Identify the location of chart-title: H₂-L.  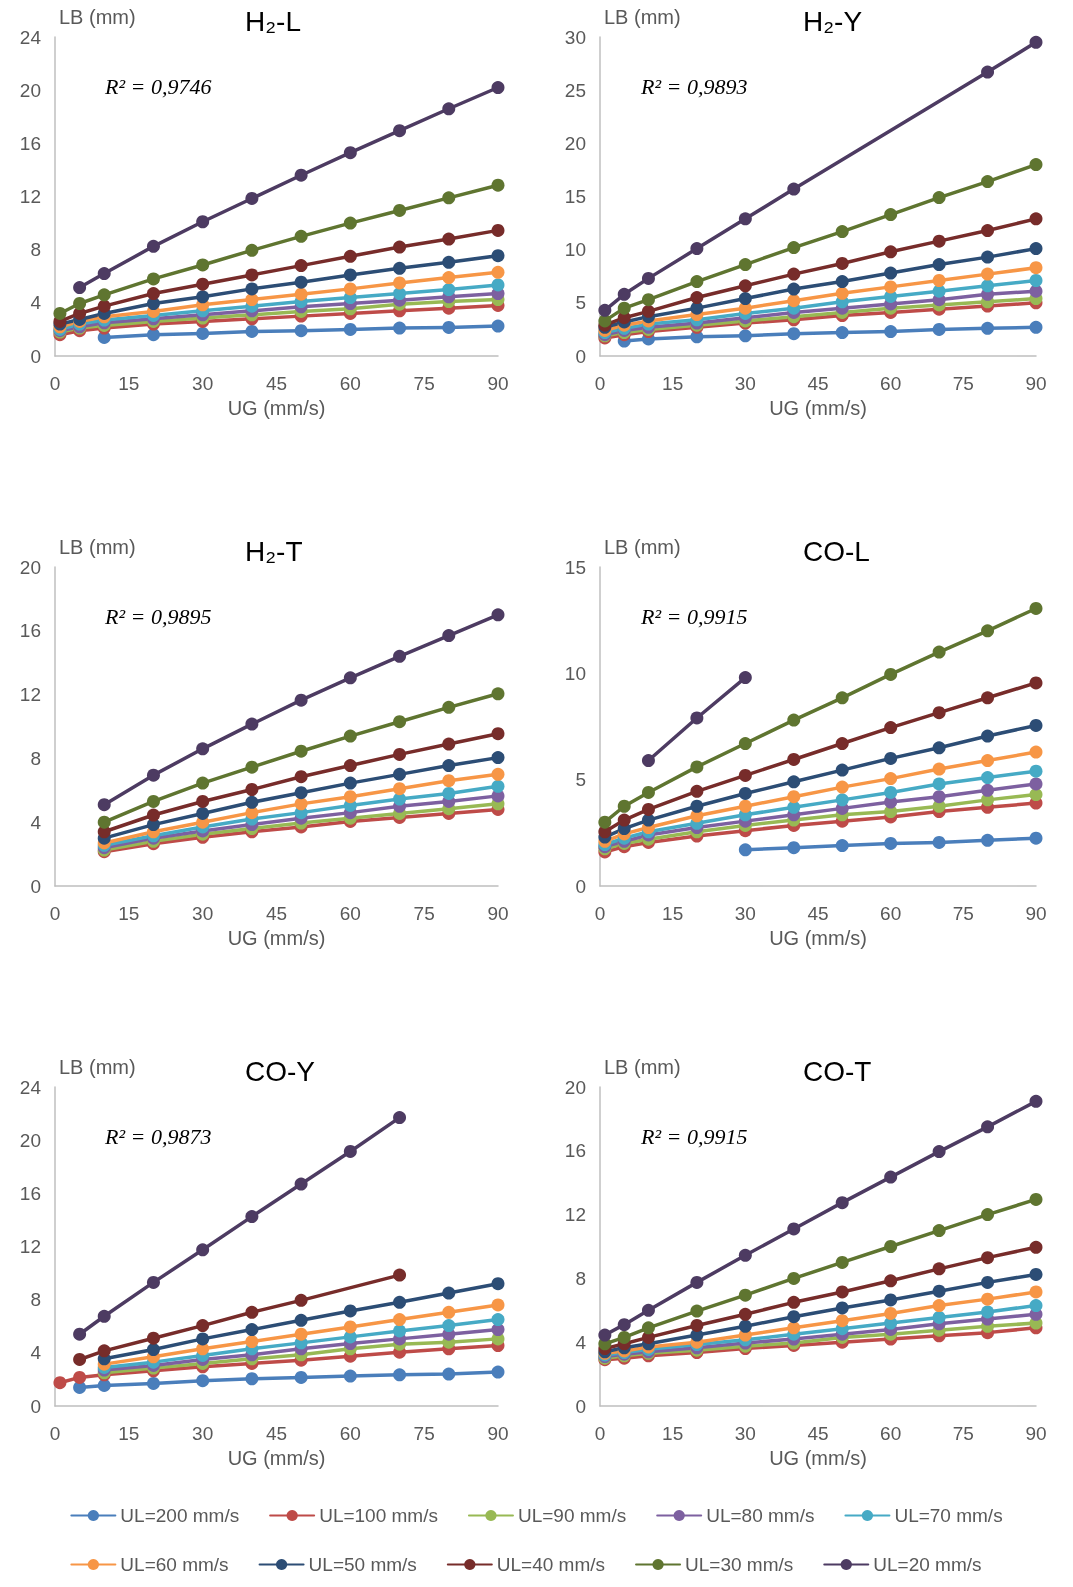
(273, 21).